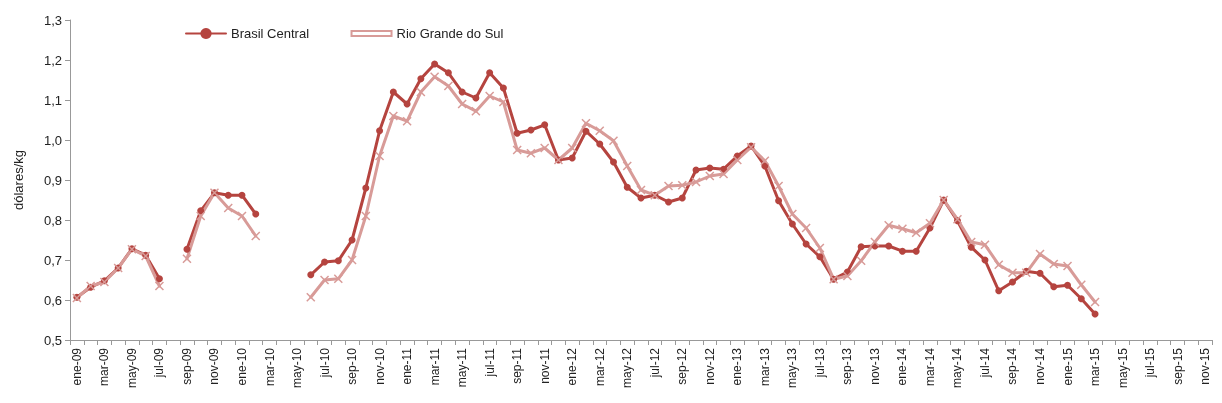 Image resolution: width=1222 pixels, height=403 pixels. Describe the element at coordinates (52, 140) in the screenshot. I see `y-tick-label: 1,0` at that location.